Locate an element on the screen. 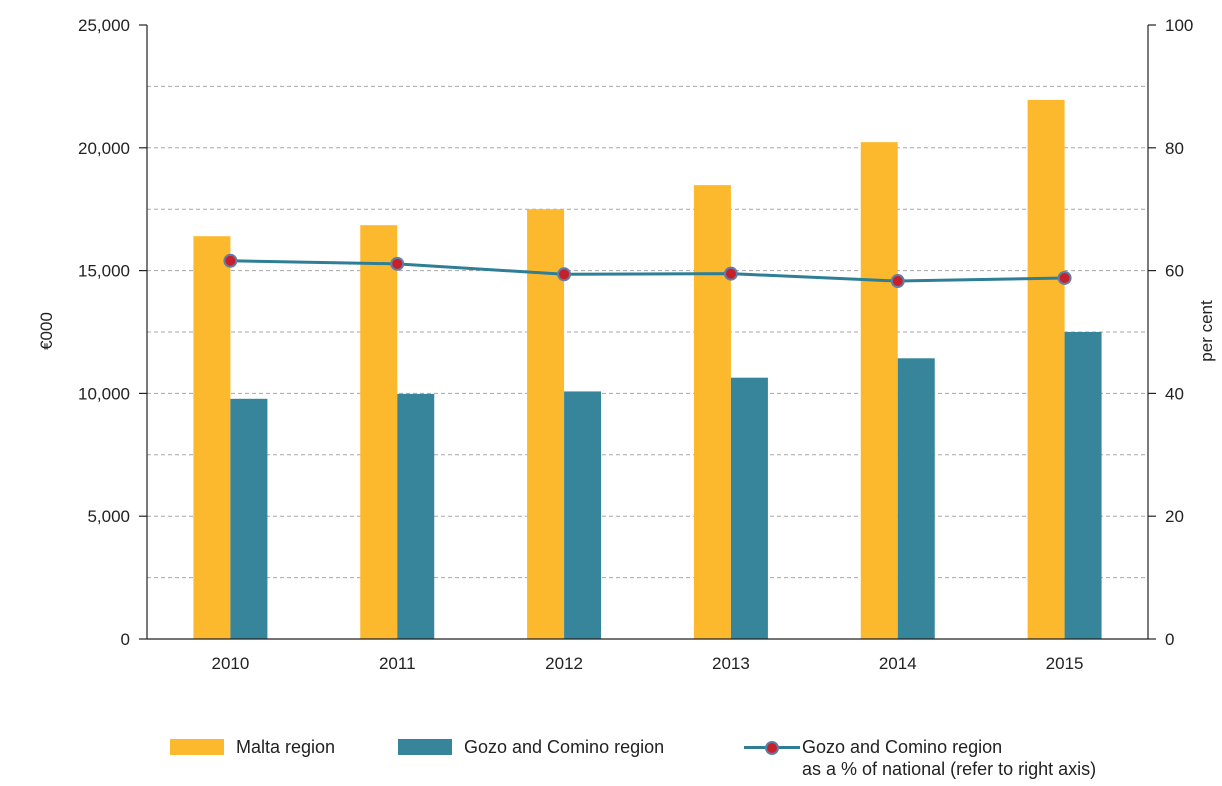 The width and height of the screenshot is (1222, 786). marker-gozo-percent-2010 is located at coordinates (230, 260).